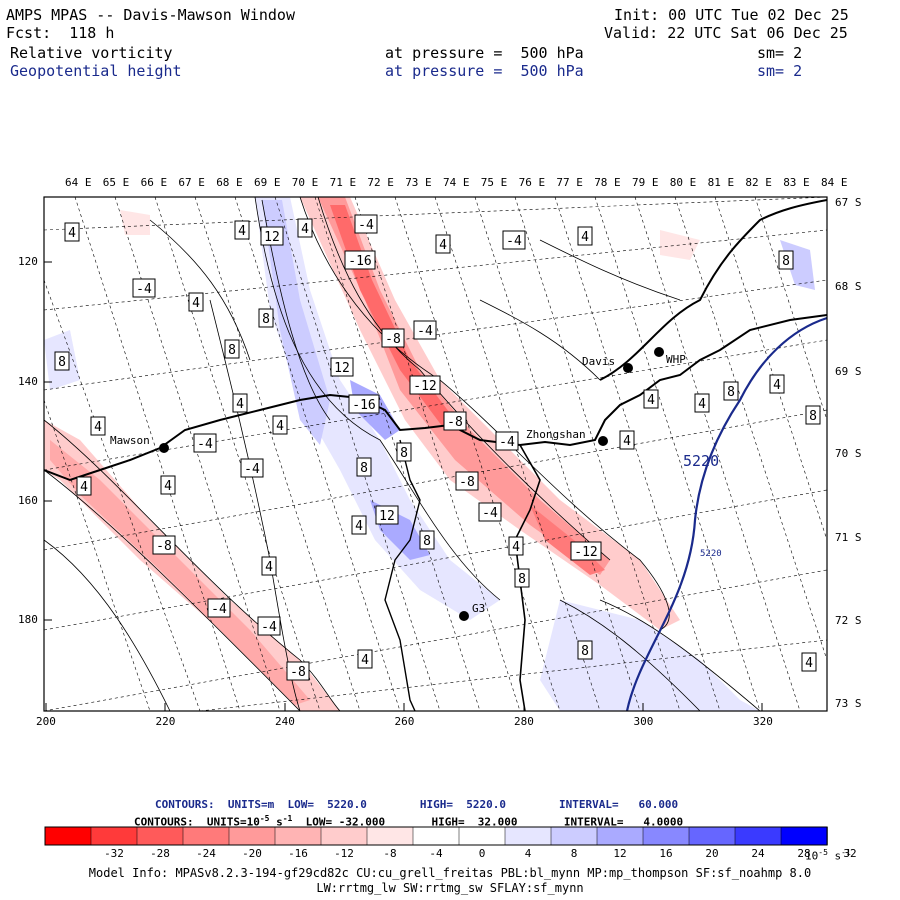  What do you see at coordinates (628, 368) in the screenshot?
I see `station-davis-marker` at bounding box center [628, 368].